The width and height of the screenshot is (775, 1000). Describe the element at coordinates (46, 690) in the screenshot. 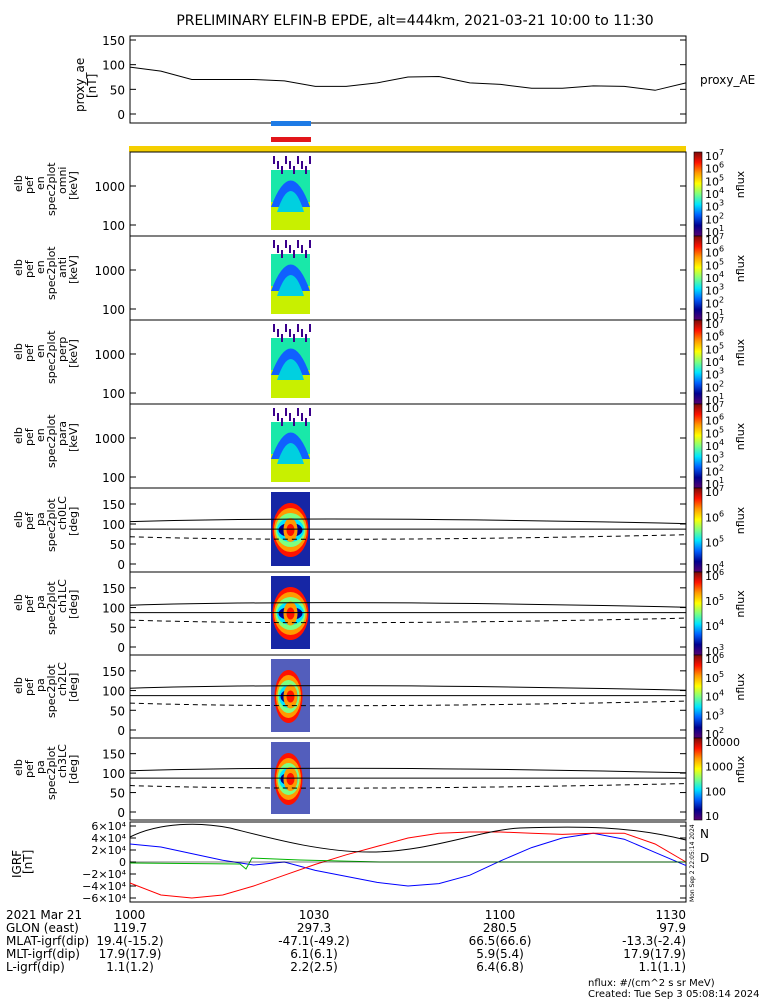

I see `panel-ylabel: elbpefpaspec2plotch2LC[deg]` at that location.